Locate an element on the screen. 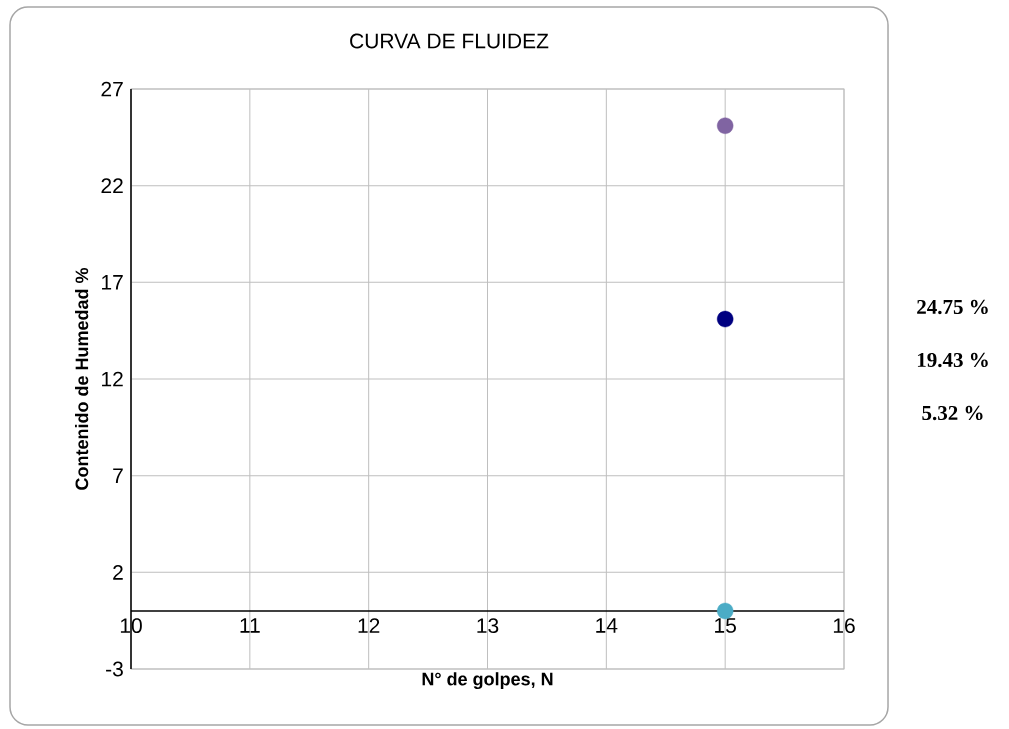  y-tick-label: 2 is located at coordinates (118, 572).